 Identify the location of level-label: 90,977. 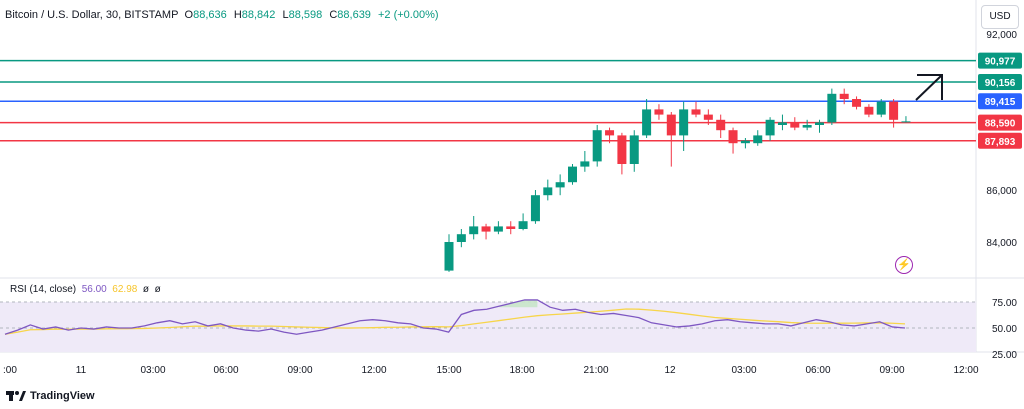
(1000, 62).